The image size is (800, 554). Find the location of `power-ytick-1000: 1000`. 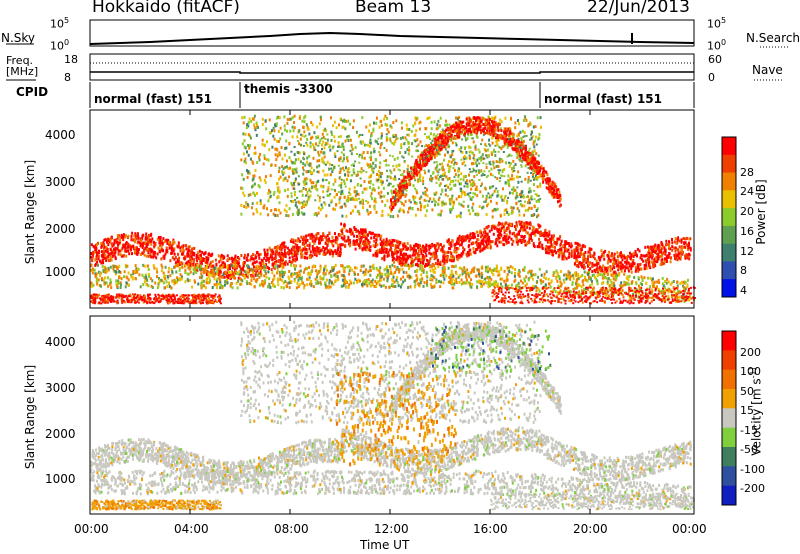

power-ytick-1000: 1000 is located at coordinates (60, 272).